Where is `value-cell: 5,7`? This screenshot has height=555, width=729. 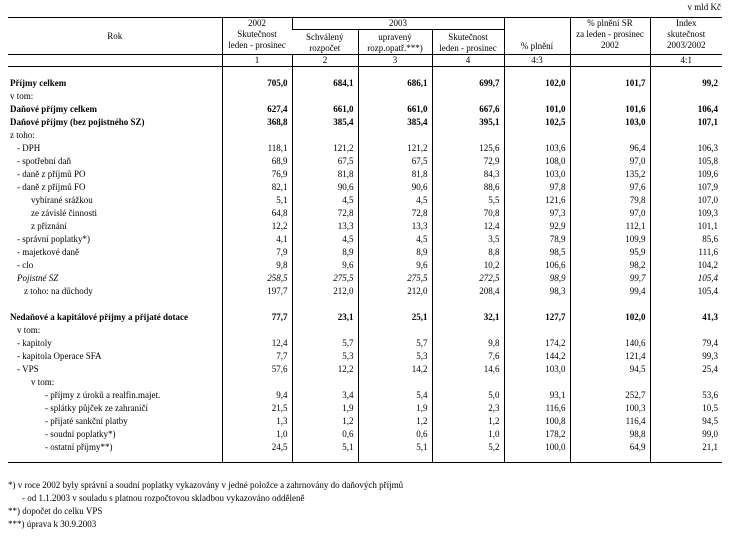 value-cell: 5,7 is located at coordinates (394, 343).